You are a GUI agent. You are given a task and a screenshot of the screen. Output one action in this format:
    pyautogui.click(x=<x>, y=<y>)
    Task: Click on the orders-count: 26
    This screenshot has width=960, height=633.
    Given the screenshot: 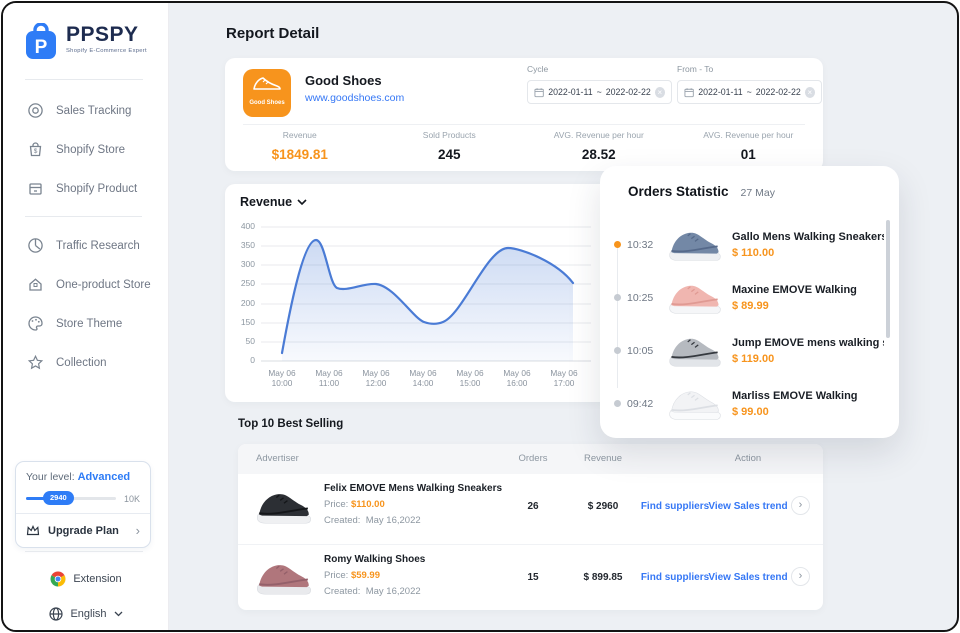 What is the action you would take?
    pyautogui.click(x=533, y=506)
    